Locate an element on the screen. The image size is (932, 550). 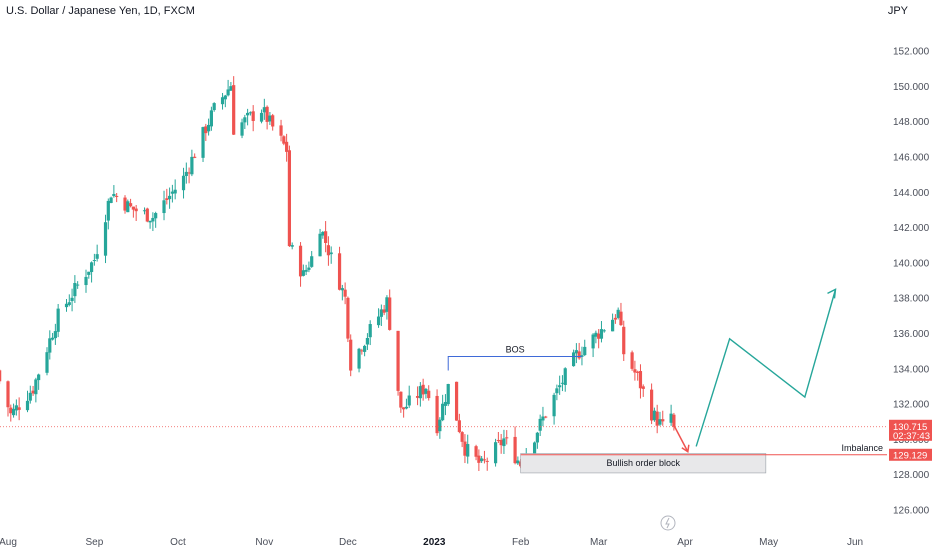
x-tick-label: Nov is located at coordinates (264, 542).